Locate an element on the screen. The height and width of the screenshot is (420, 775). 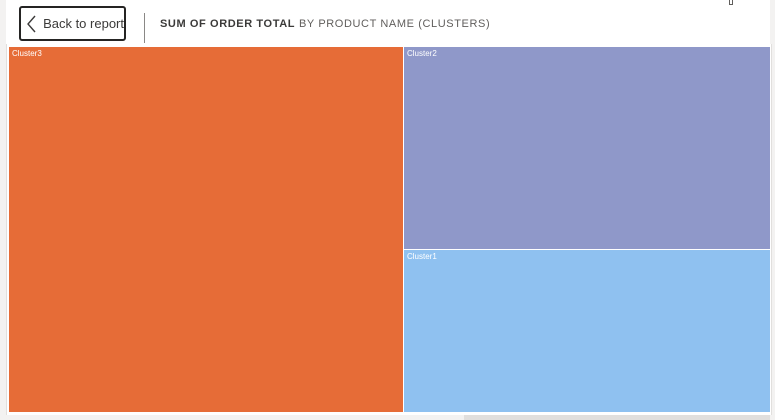
treemap-tile-label: Cluster2 is located at coordinates (422, 53).